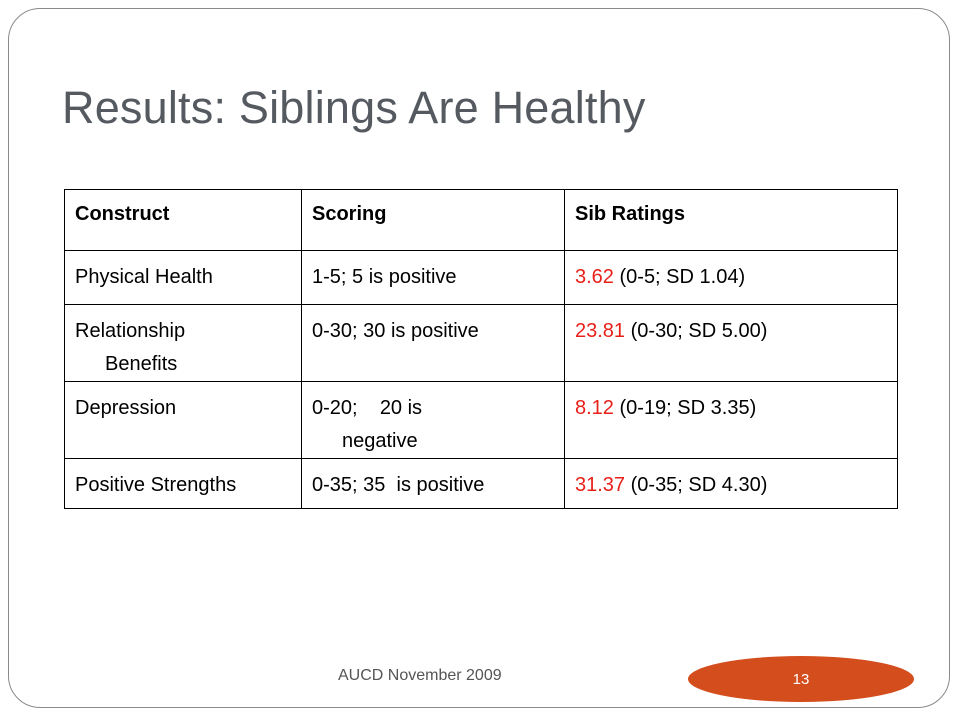 The image size is (960, 720). Describe the element at coordinates (600, 331) in the screenshot. I see `rating-mean: 23.81` at that location.